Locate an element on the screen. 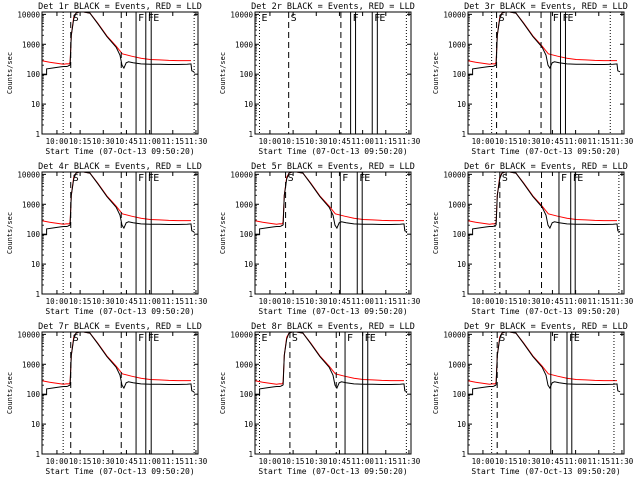 This screenshot has width=640, height=480. panel-8-ytick-label: 1 is located at coordinates (250, 454).